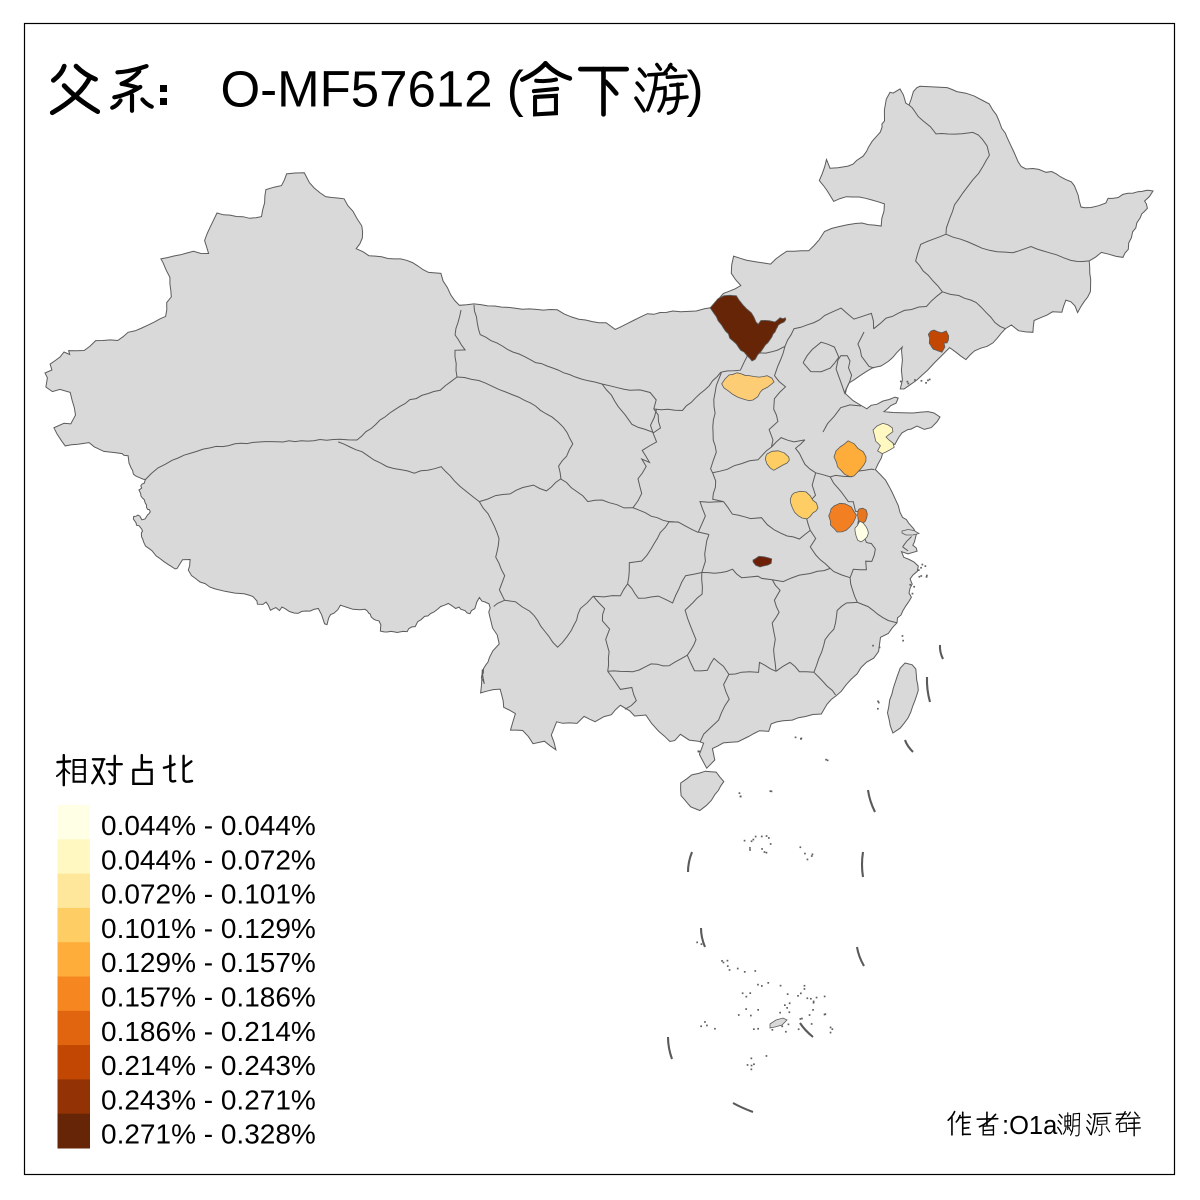 Image resolution: width=1200 pixels, height=1200 pixels. I want to click on svg-text: 0.044% - 0.044%, so click(208, 825).